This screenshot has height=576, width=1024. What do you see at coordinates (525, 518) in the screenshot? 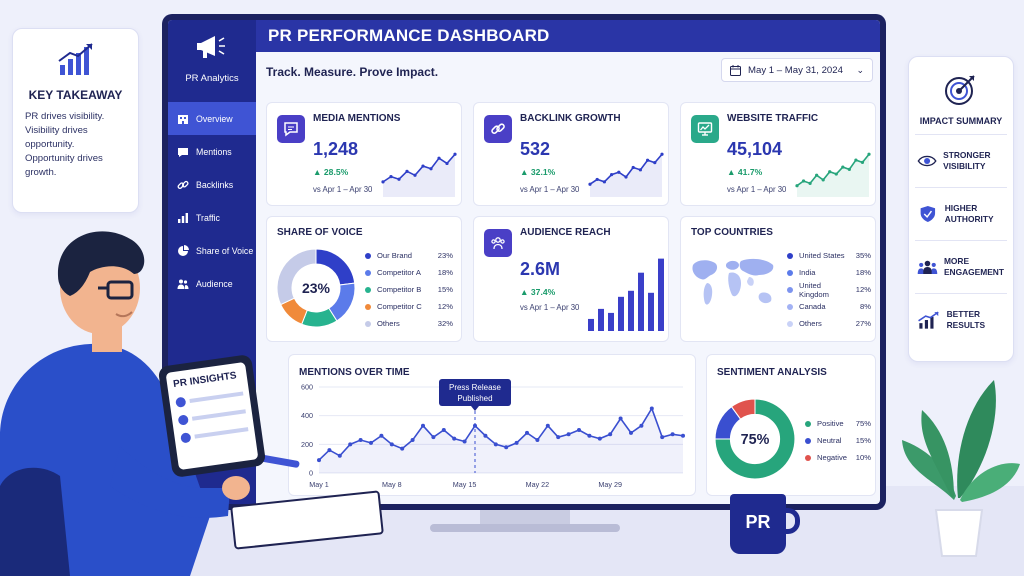
I see `monitor-stand` at bounding box center [525, 518].